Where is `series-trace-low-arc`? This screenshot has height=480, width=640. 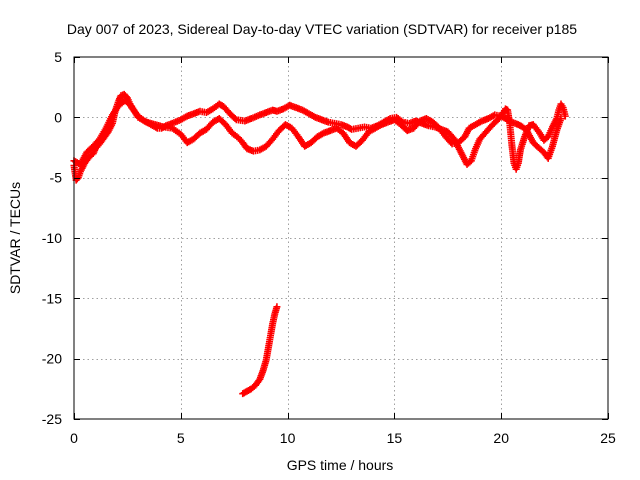 series-trace-low-arc is located at coordinates (260, 350).